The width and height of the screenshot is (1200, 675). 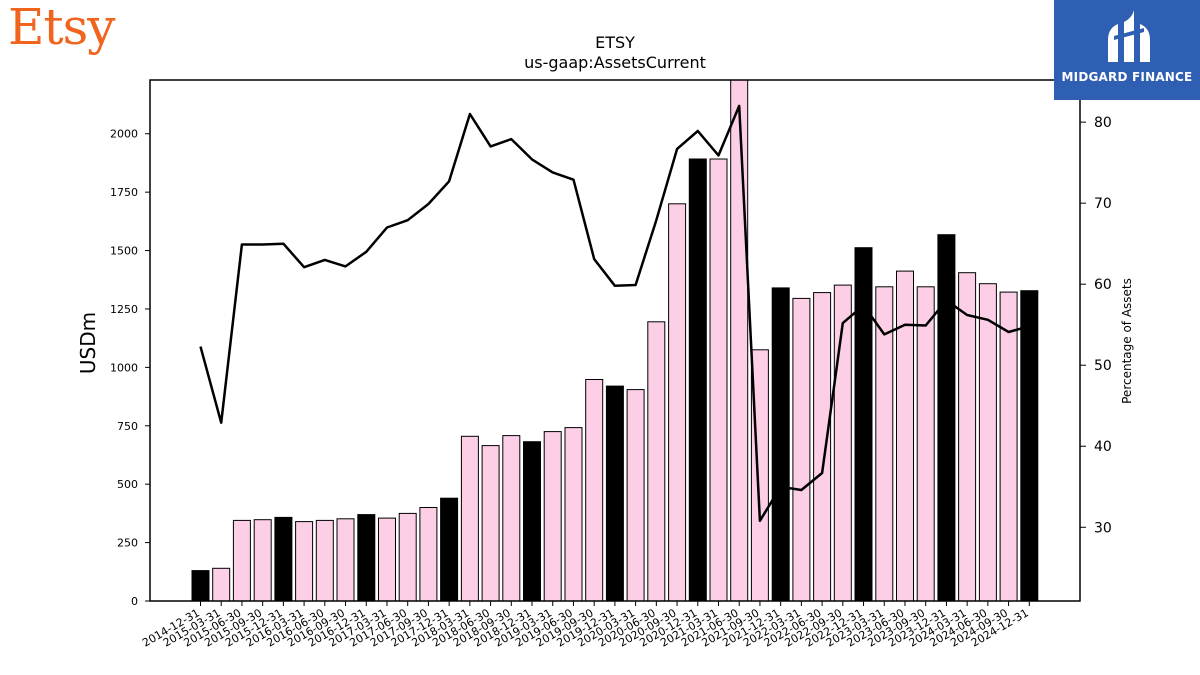 What do you see at coordinates (124, 192) in the screenshot?
I see `y-tick-label: 1750` at bounding box center [124, 192].